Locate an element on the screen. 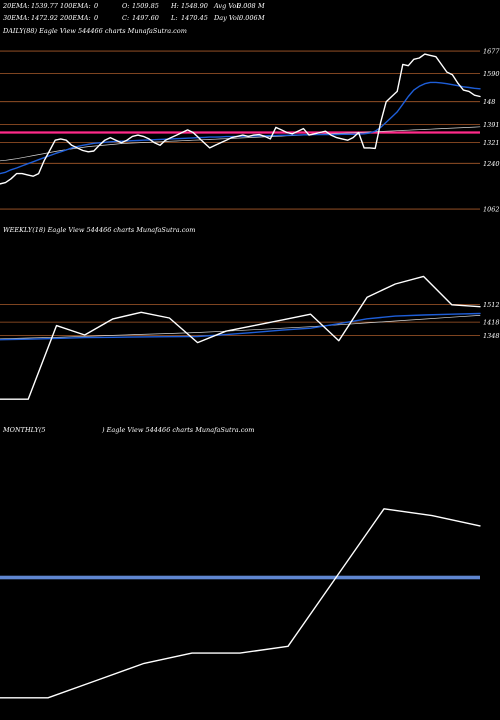 The width and height of the screenshot is (500, 720). ema30-value: 1472.92 is located at coordinates (44, 18).